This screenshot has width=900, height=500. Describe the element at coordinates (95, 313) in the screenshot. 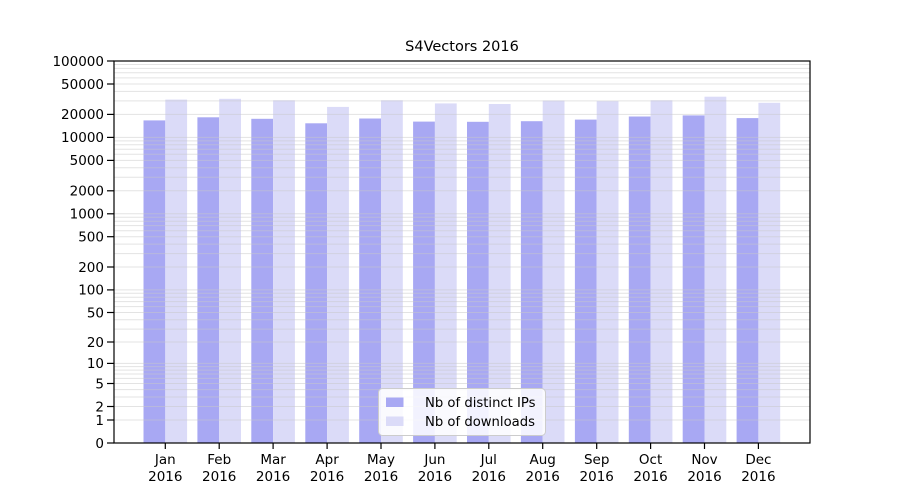

I see `y-axis-tick-label: 50` at that location.